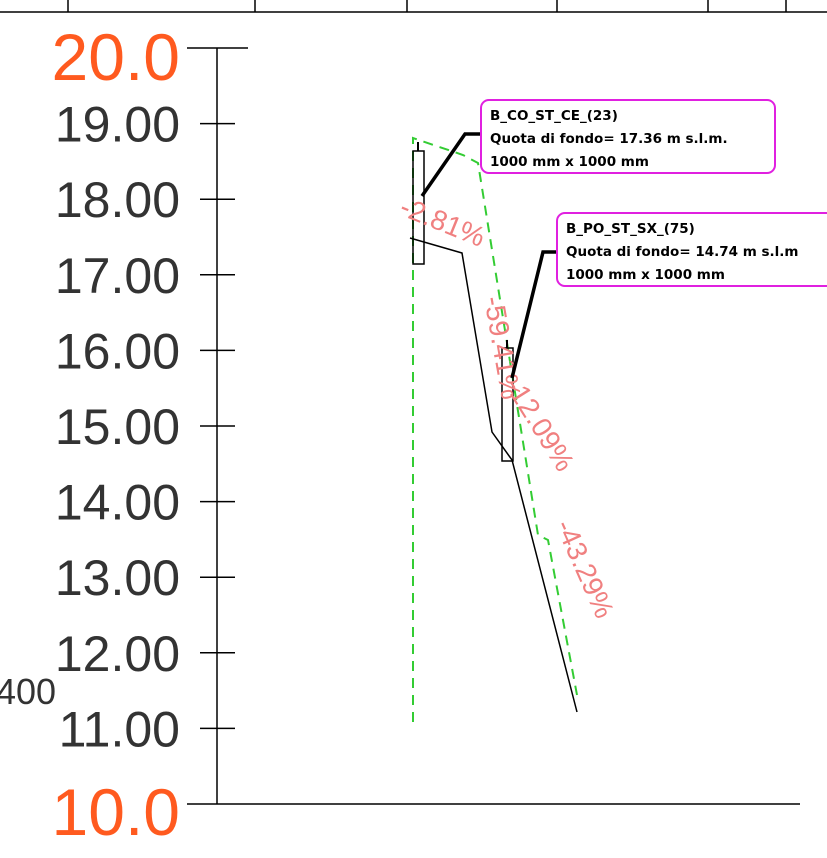  I want to click on slope-label-1: -2.81%, so click(443, 222).